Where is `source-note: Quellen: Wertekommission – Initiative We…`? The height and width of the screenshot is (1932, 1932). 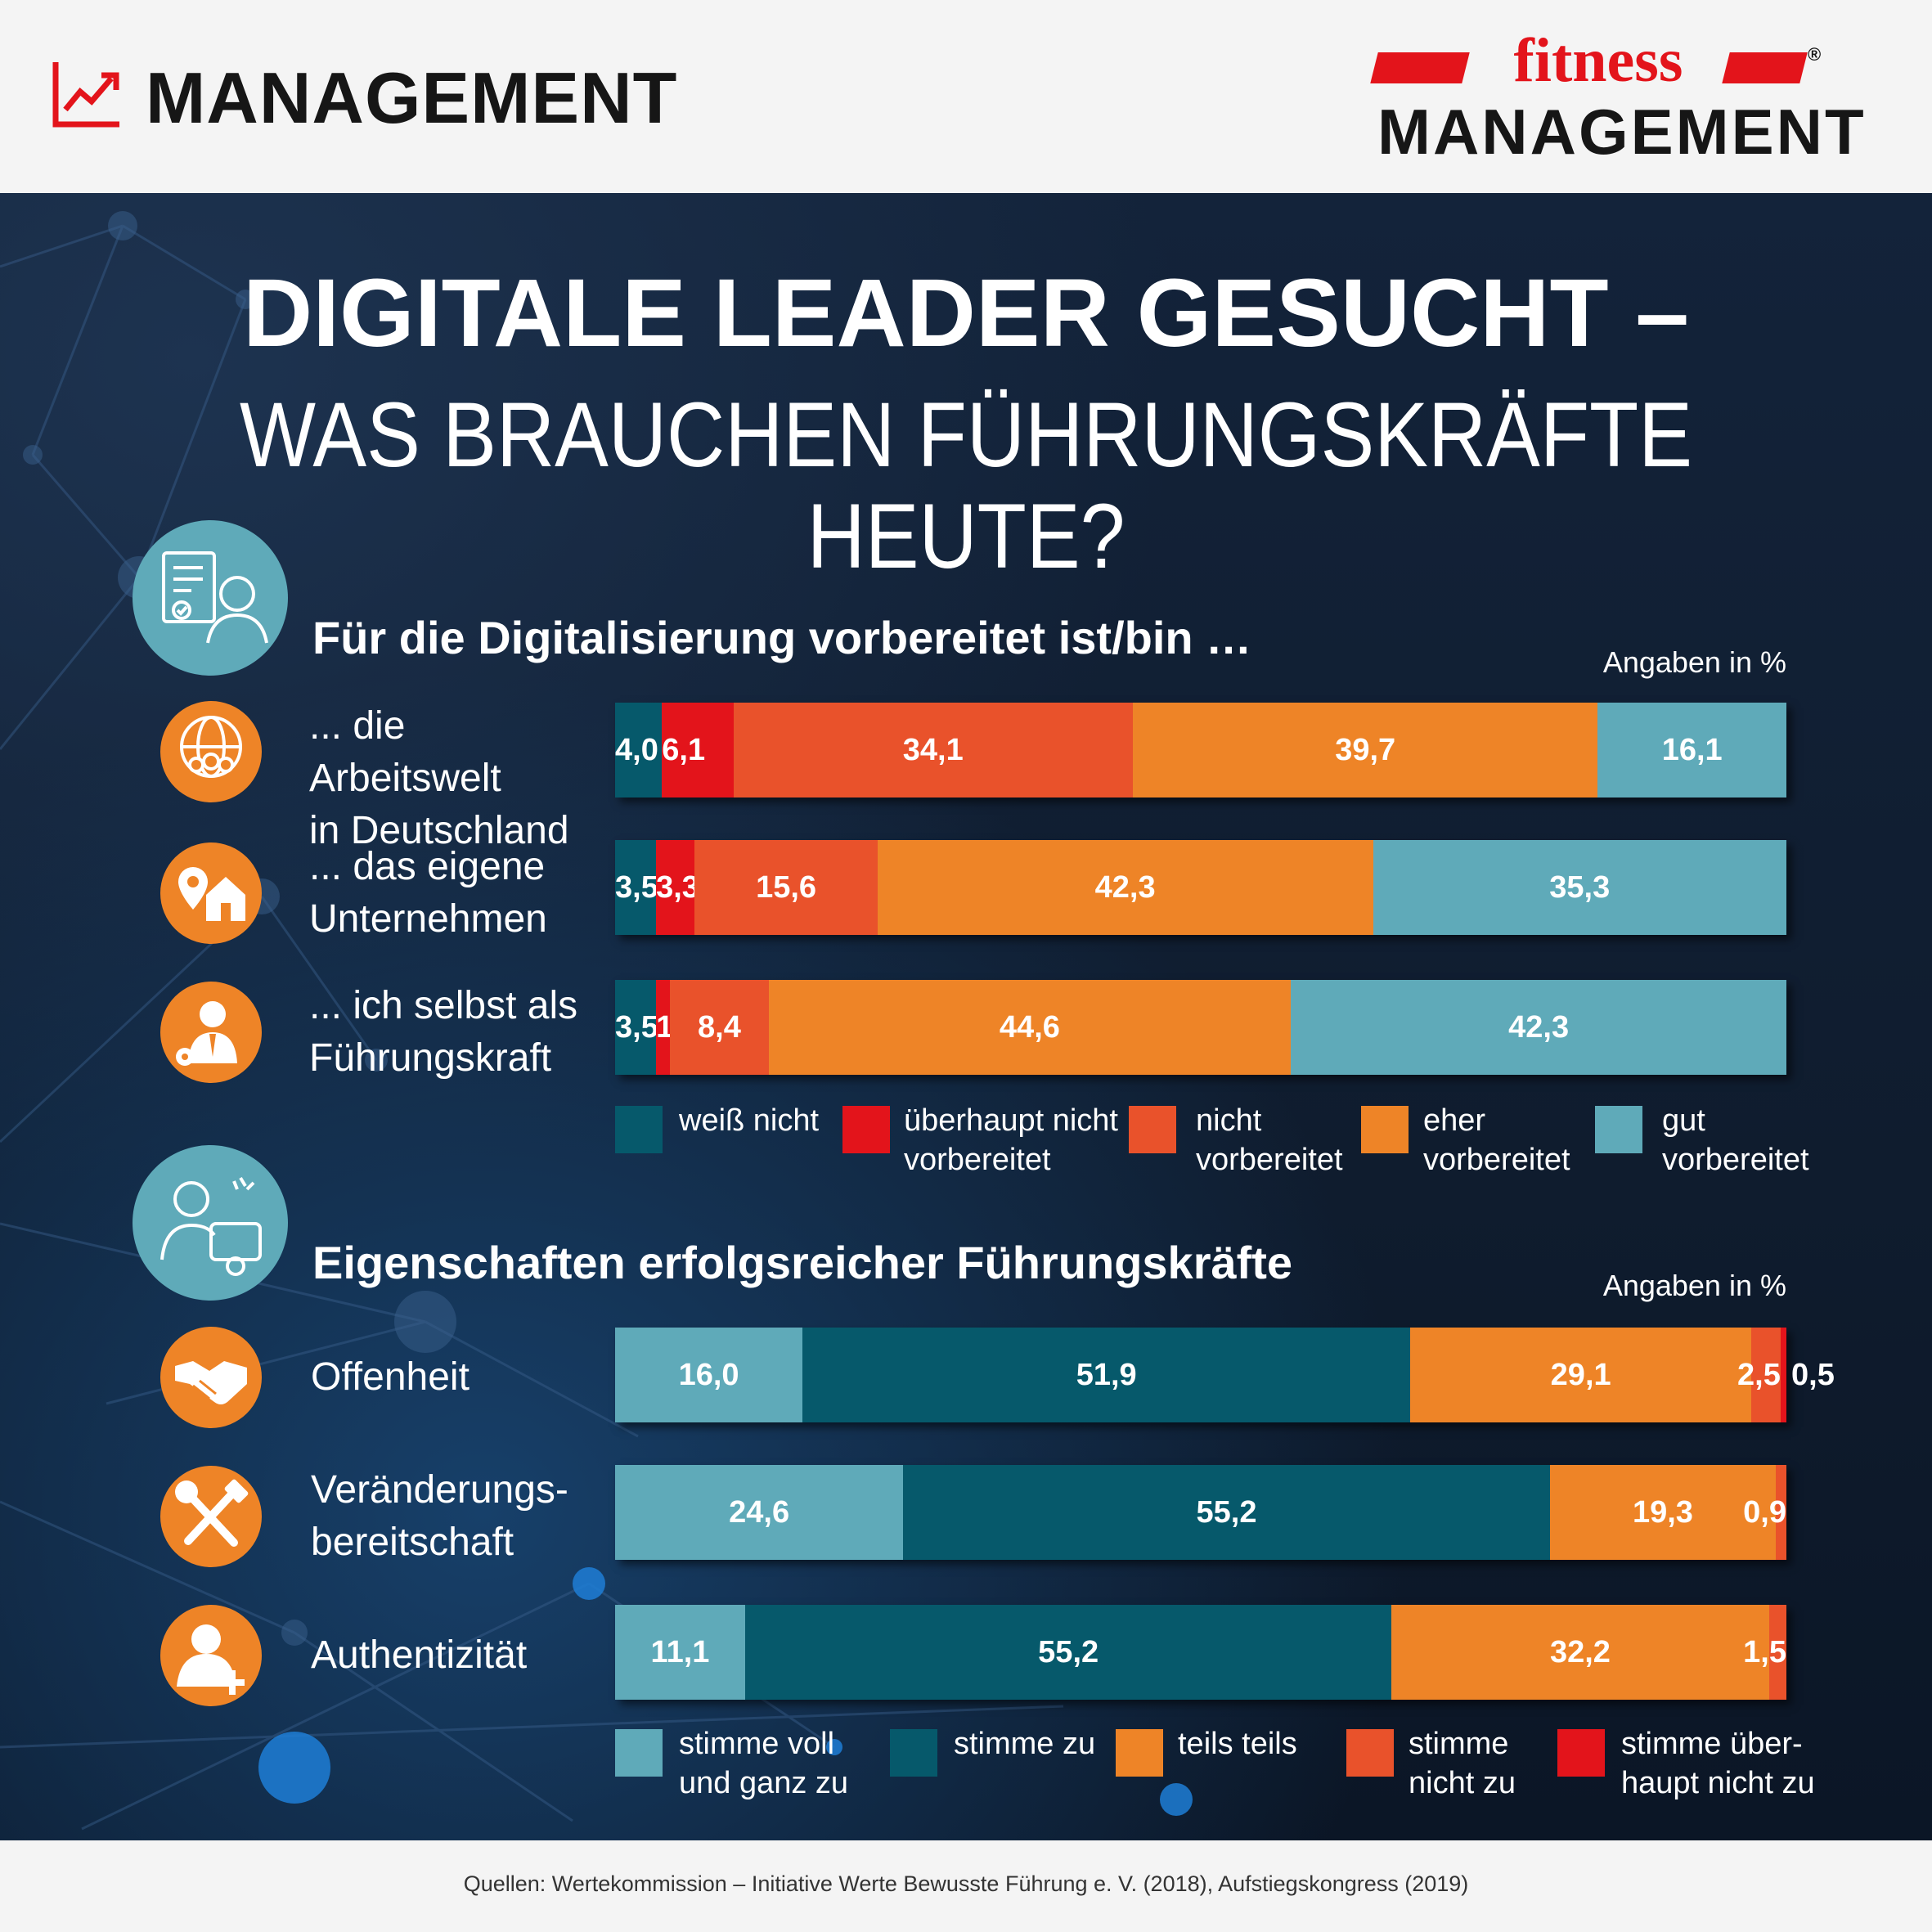
source-note: Quellen: Wertekommission – Initiative We… is located at coordinates (966, 1884).